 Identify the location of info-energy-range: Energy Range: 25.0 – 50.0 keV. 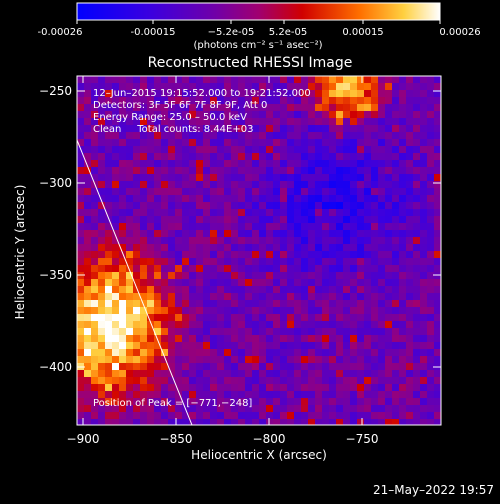
(170, 117).